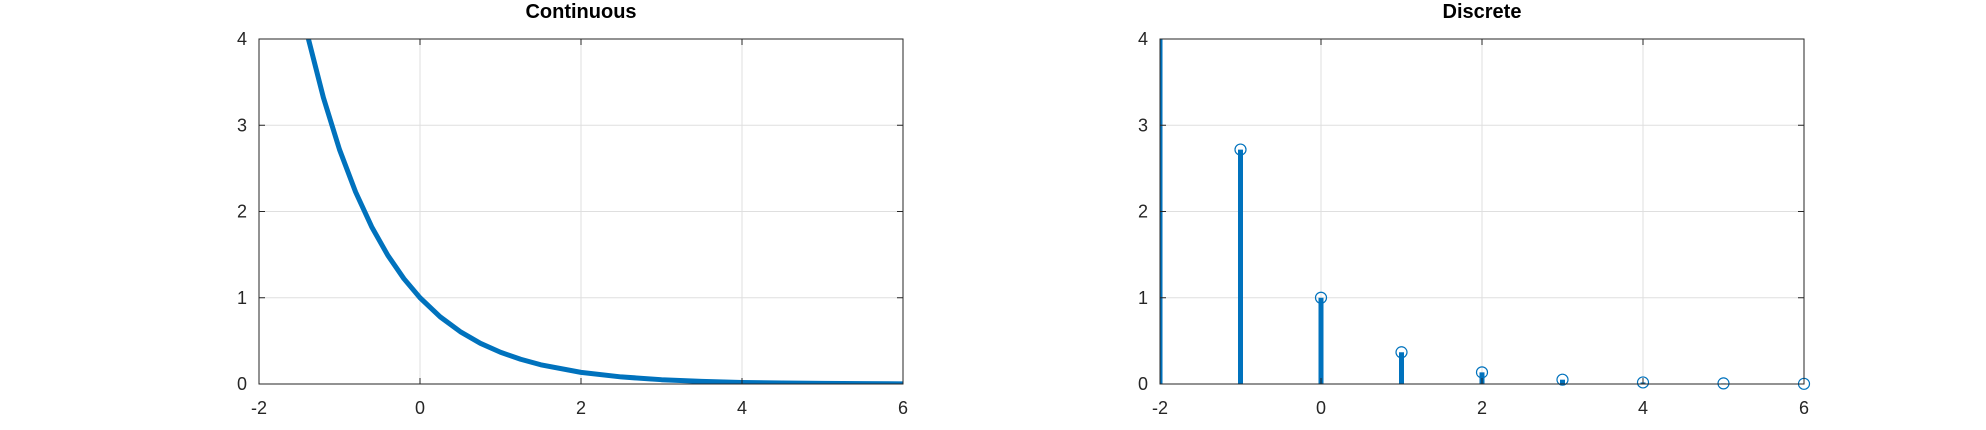  Describe the element at coordinates (580, 12) in the screenshot. I see `chart-title: Continuous` at that location.